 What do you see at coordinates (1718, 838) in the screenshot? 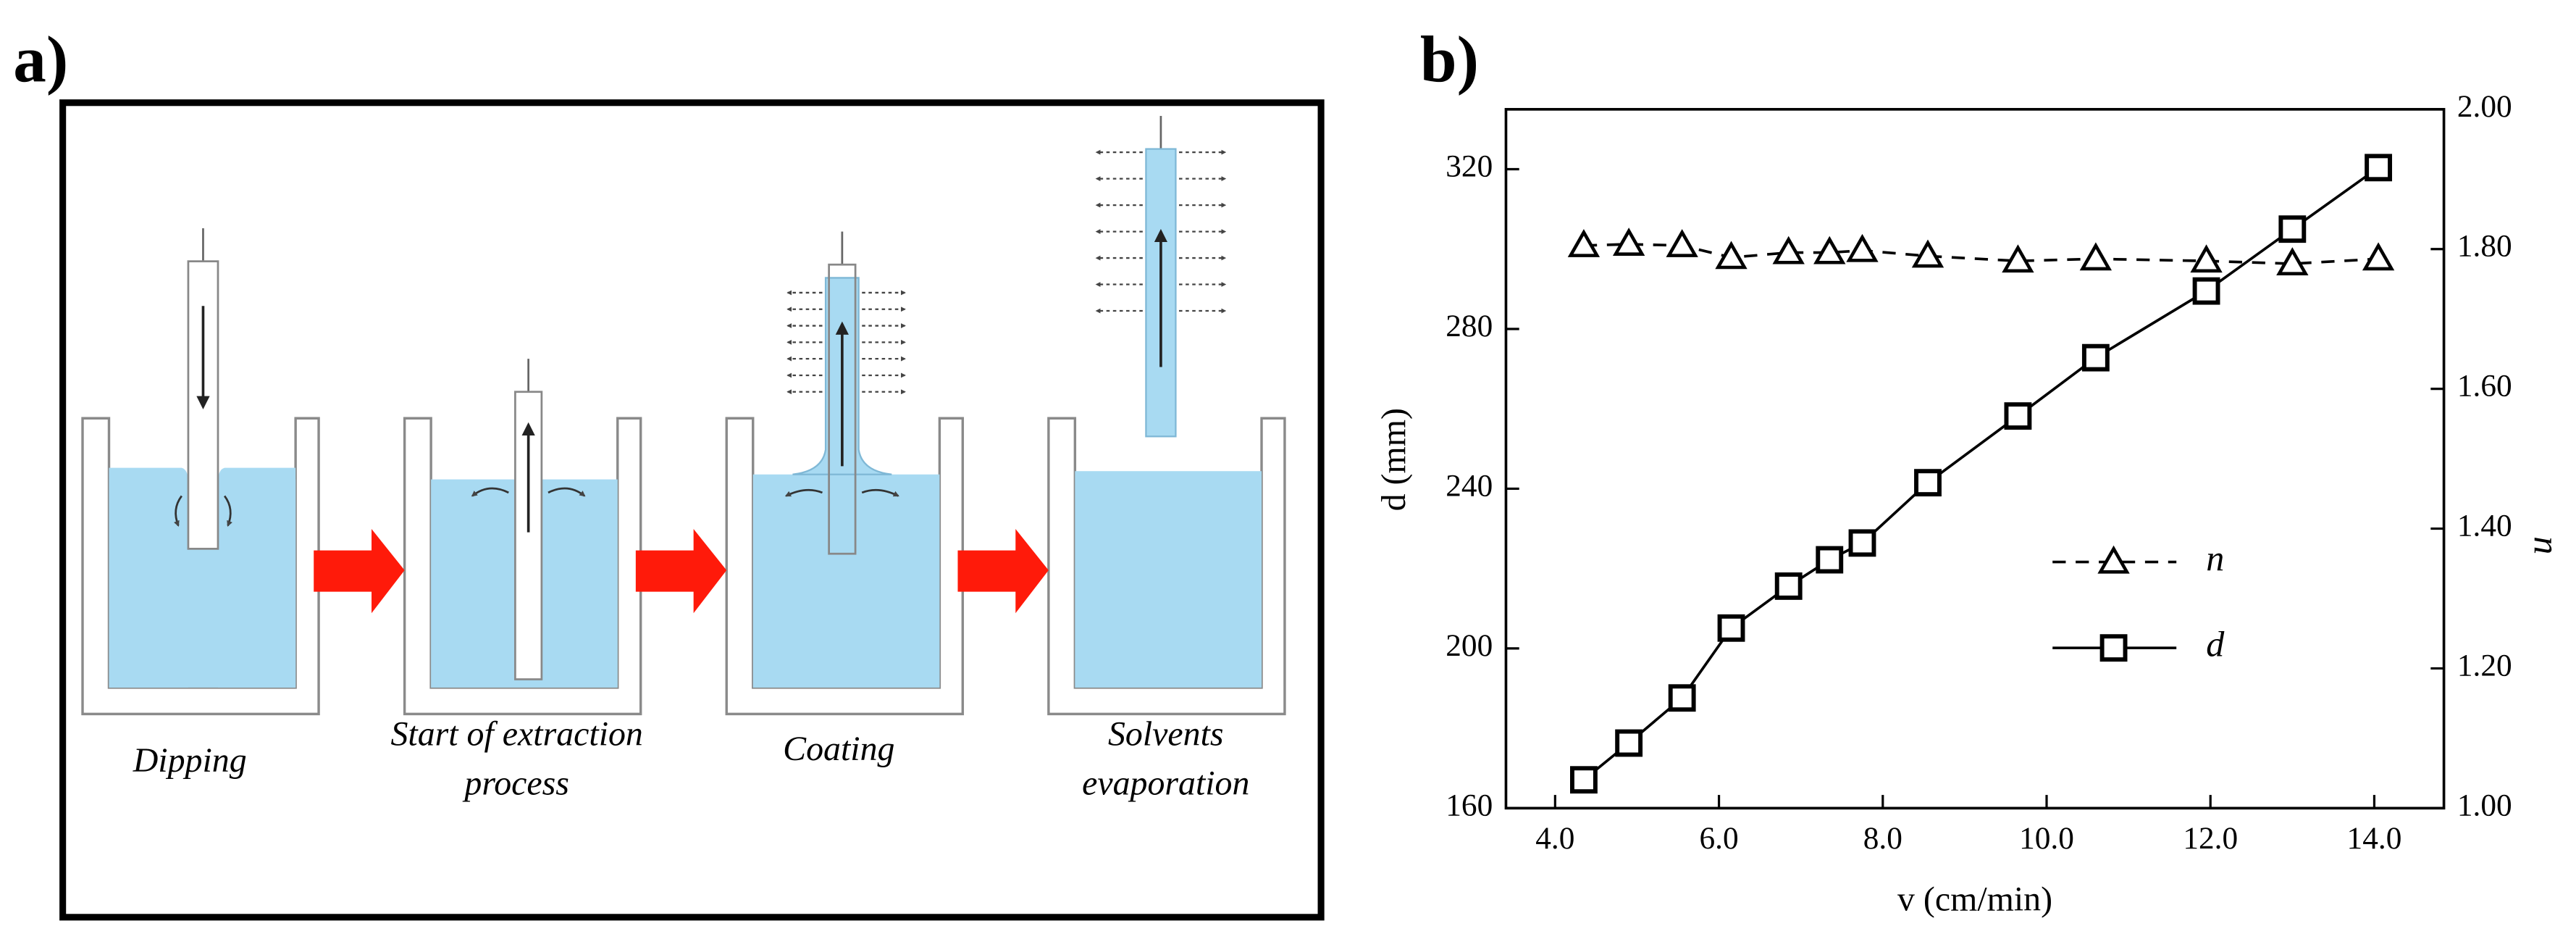
I see `x-tick-label: 6.0` at bounding box center [1718, 838].